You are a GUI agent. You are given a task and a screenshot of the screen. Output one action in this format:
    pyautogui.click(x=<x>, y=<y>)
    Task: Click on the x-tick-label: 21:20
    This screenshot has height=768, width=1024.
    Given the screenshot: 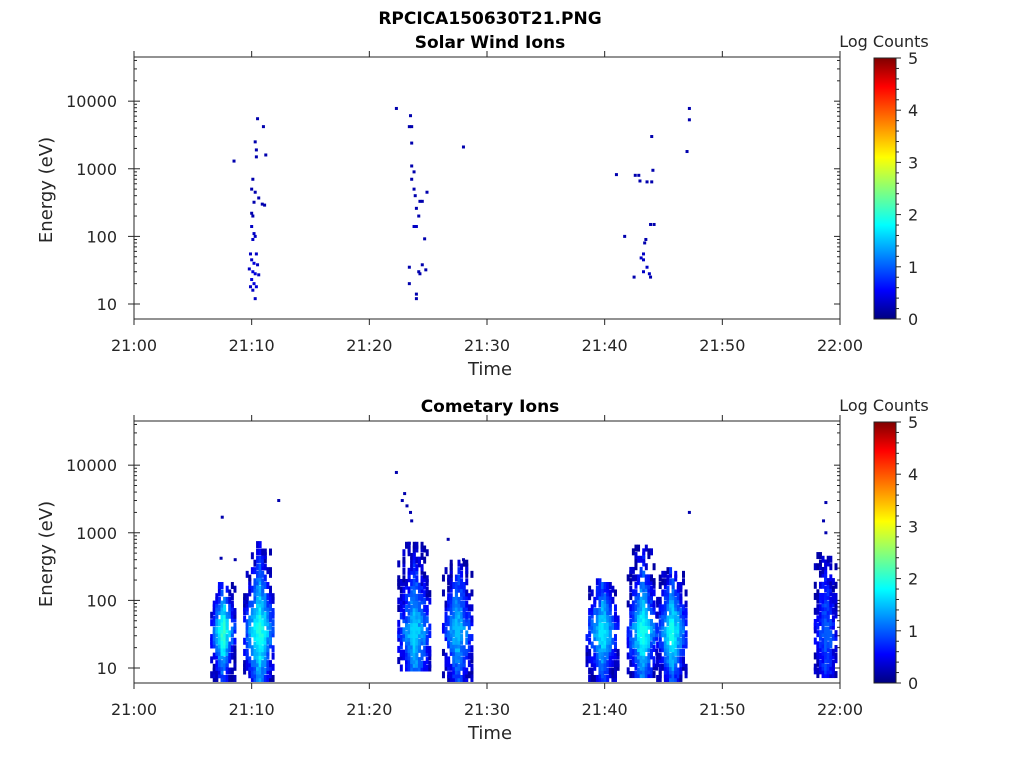 What is the action you would take?
    pyautogui.click(x=369, y=709)
    